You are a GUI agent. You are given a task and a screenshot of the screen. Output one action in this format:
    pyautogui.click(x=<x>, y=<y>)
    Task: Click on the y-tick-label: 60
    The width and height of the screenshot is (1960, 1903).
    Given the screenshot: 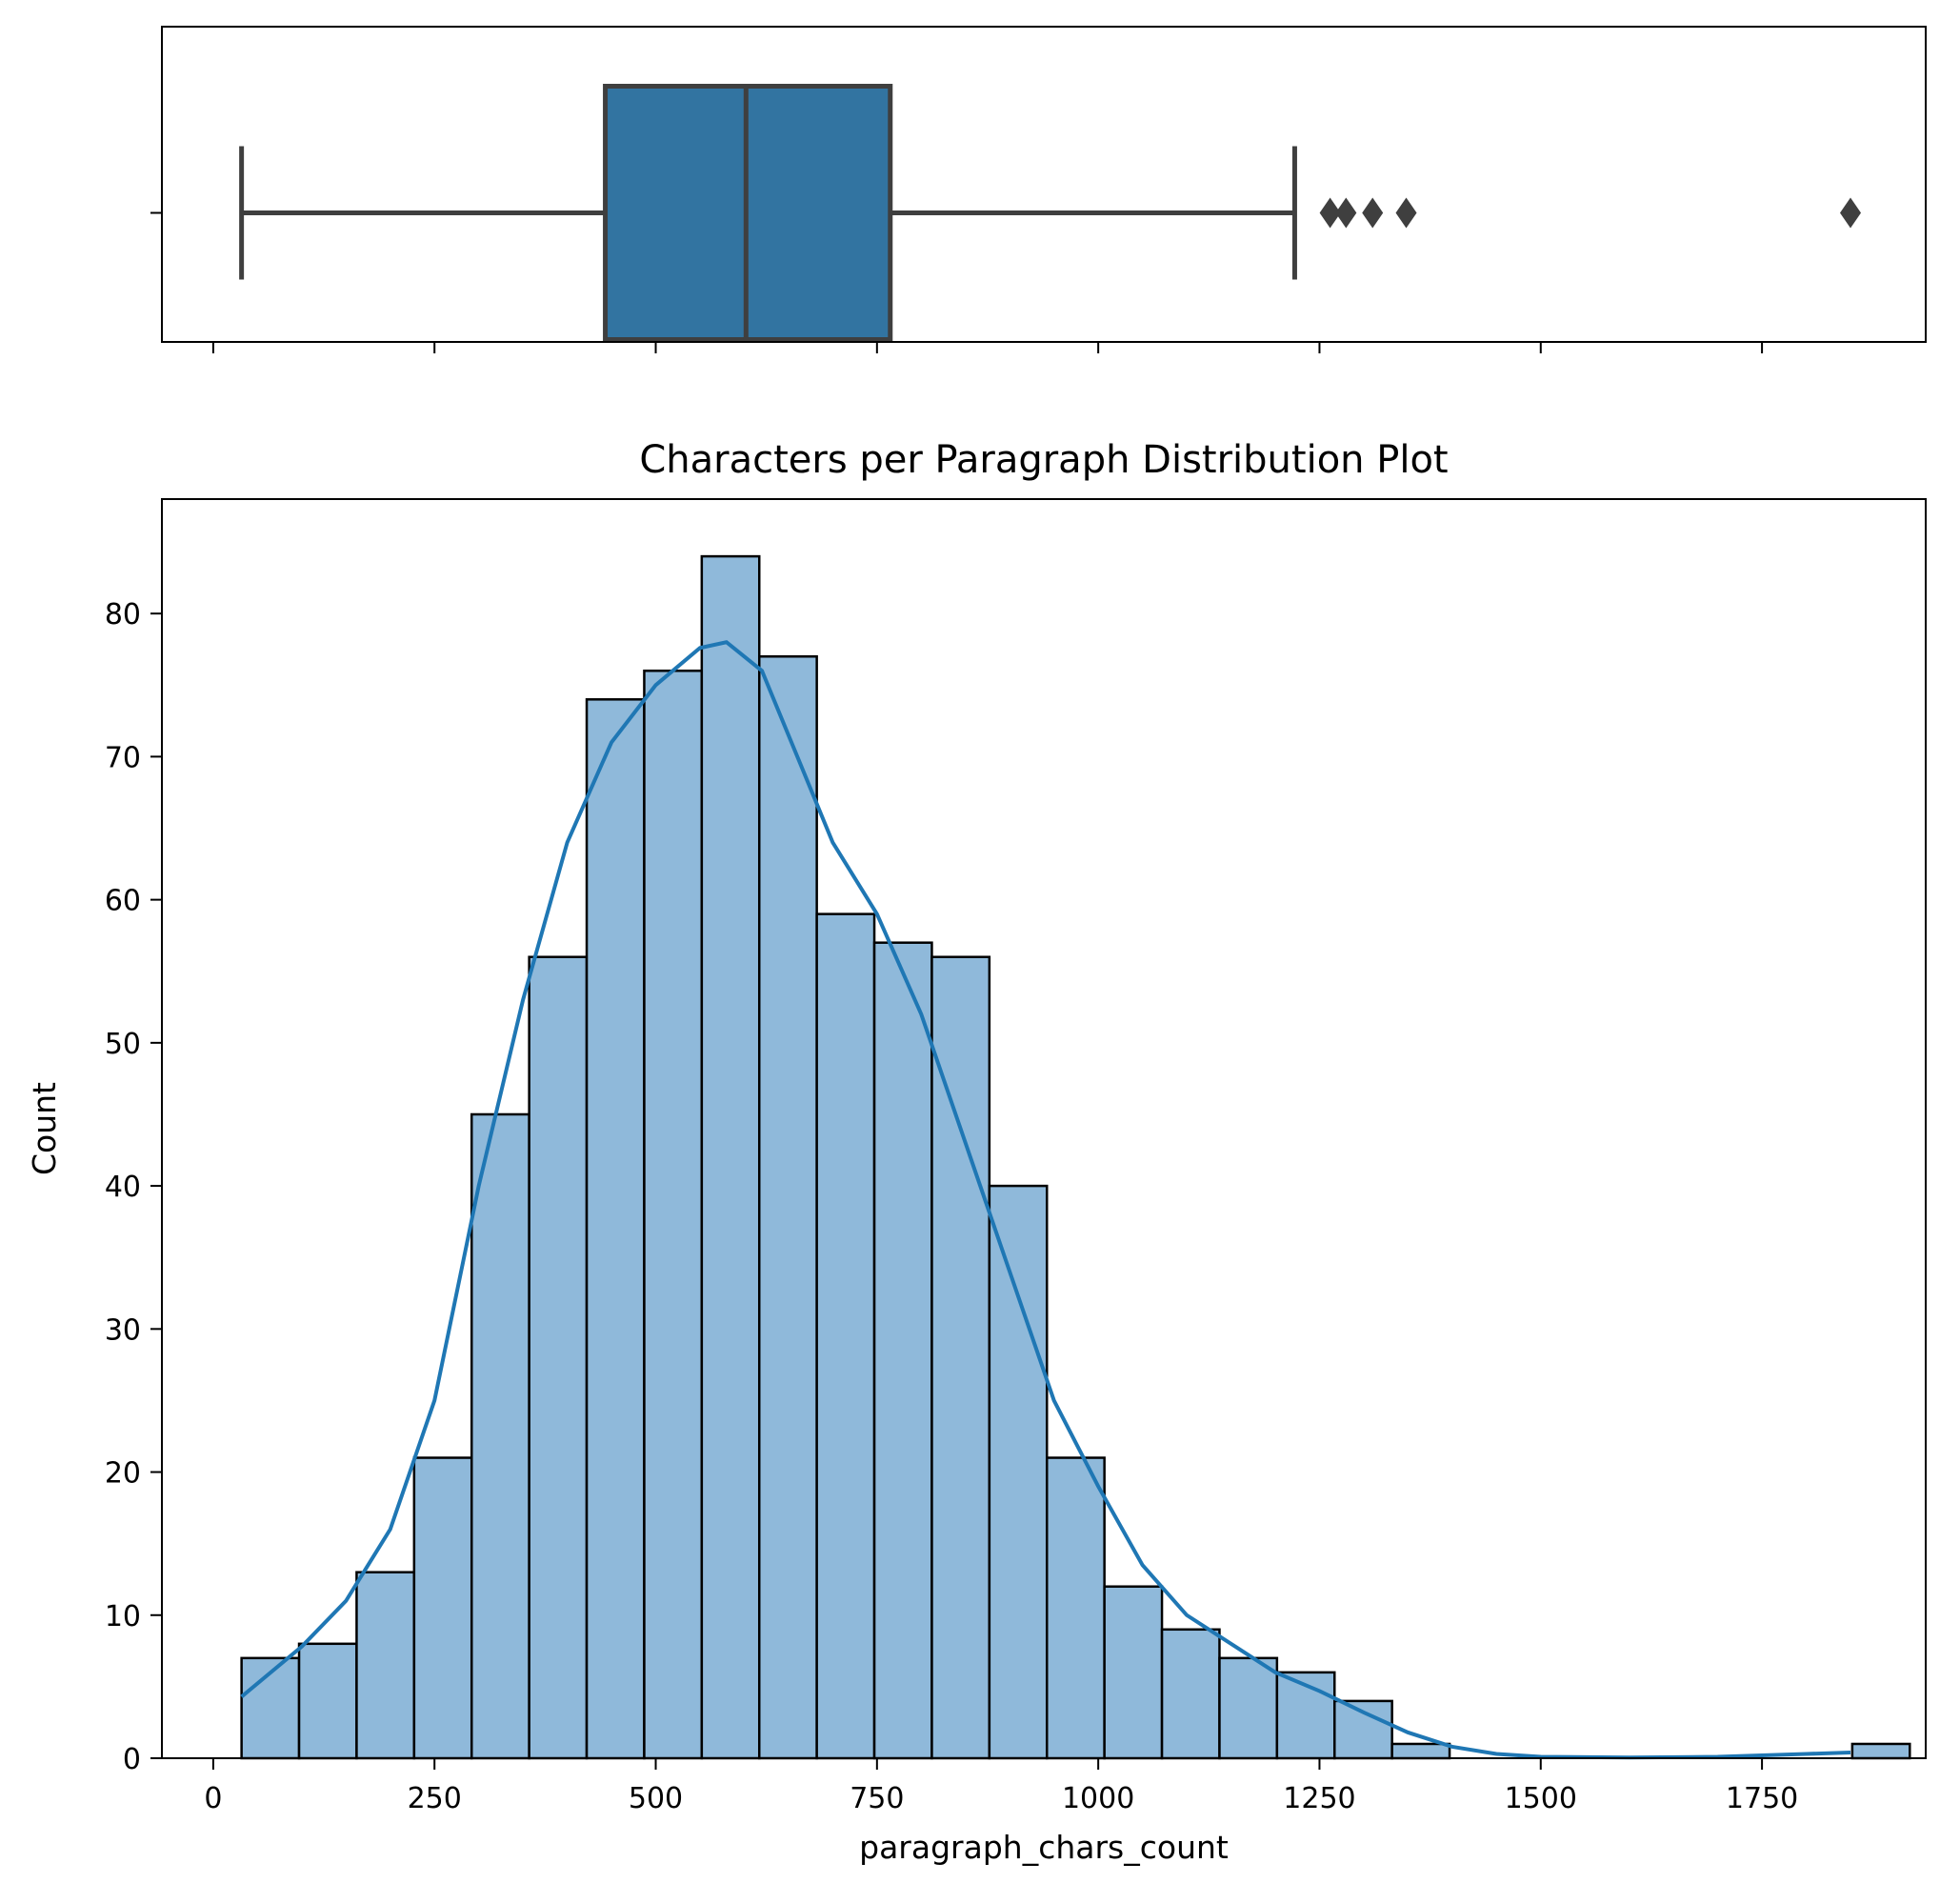 What is the action you would take?
    pyautogui.click(x=123, y=901)
    